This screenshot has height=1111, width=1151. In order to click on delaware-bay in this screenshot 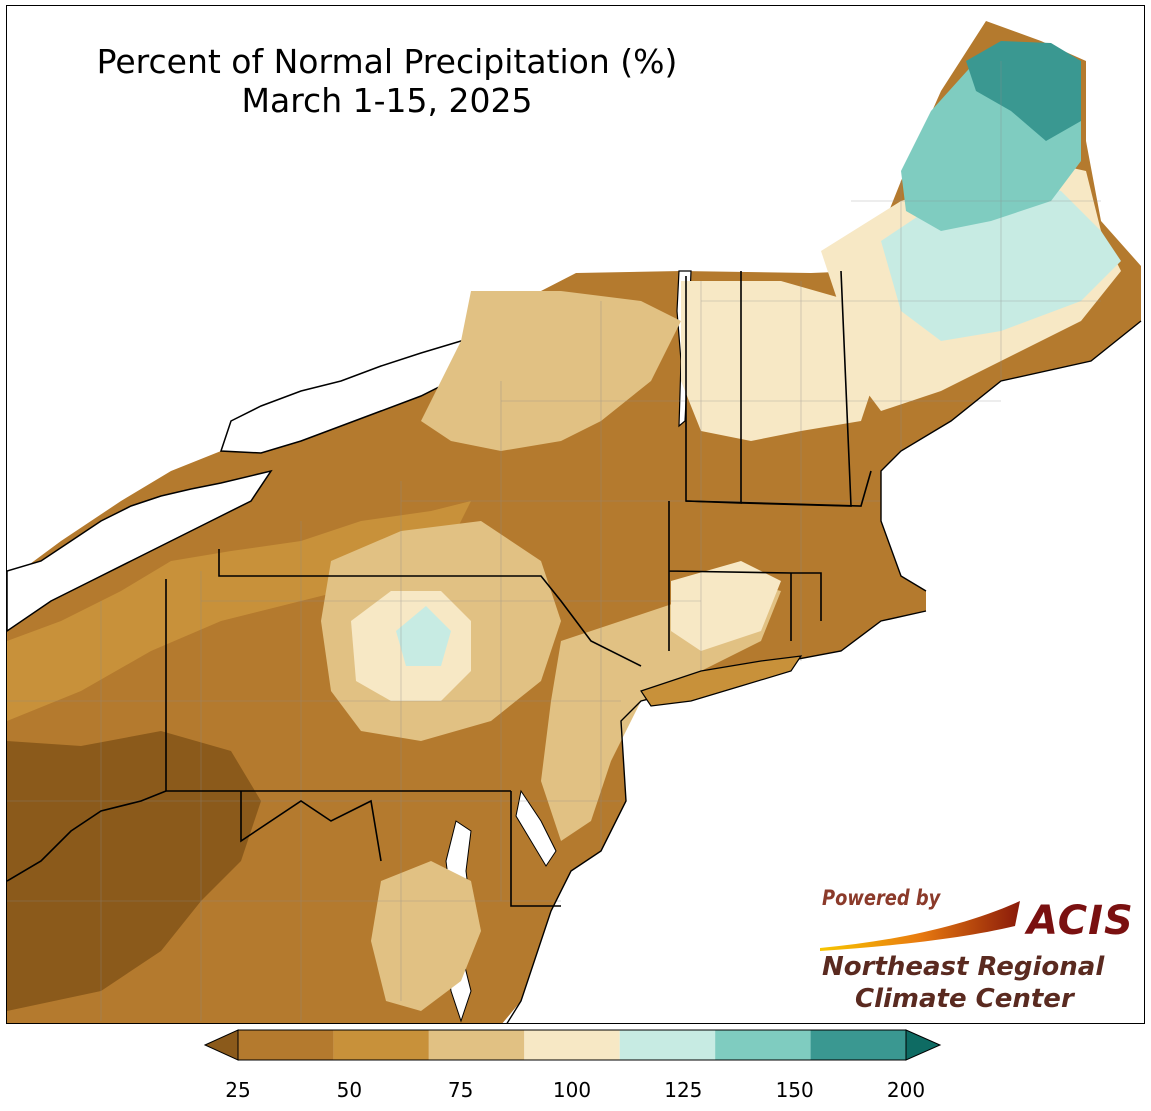, I will do `click(536, 828)`.